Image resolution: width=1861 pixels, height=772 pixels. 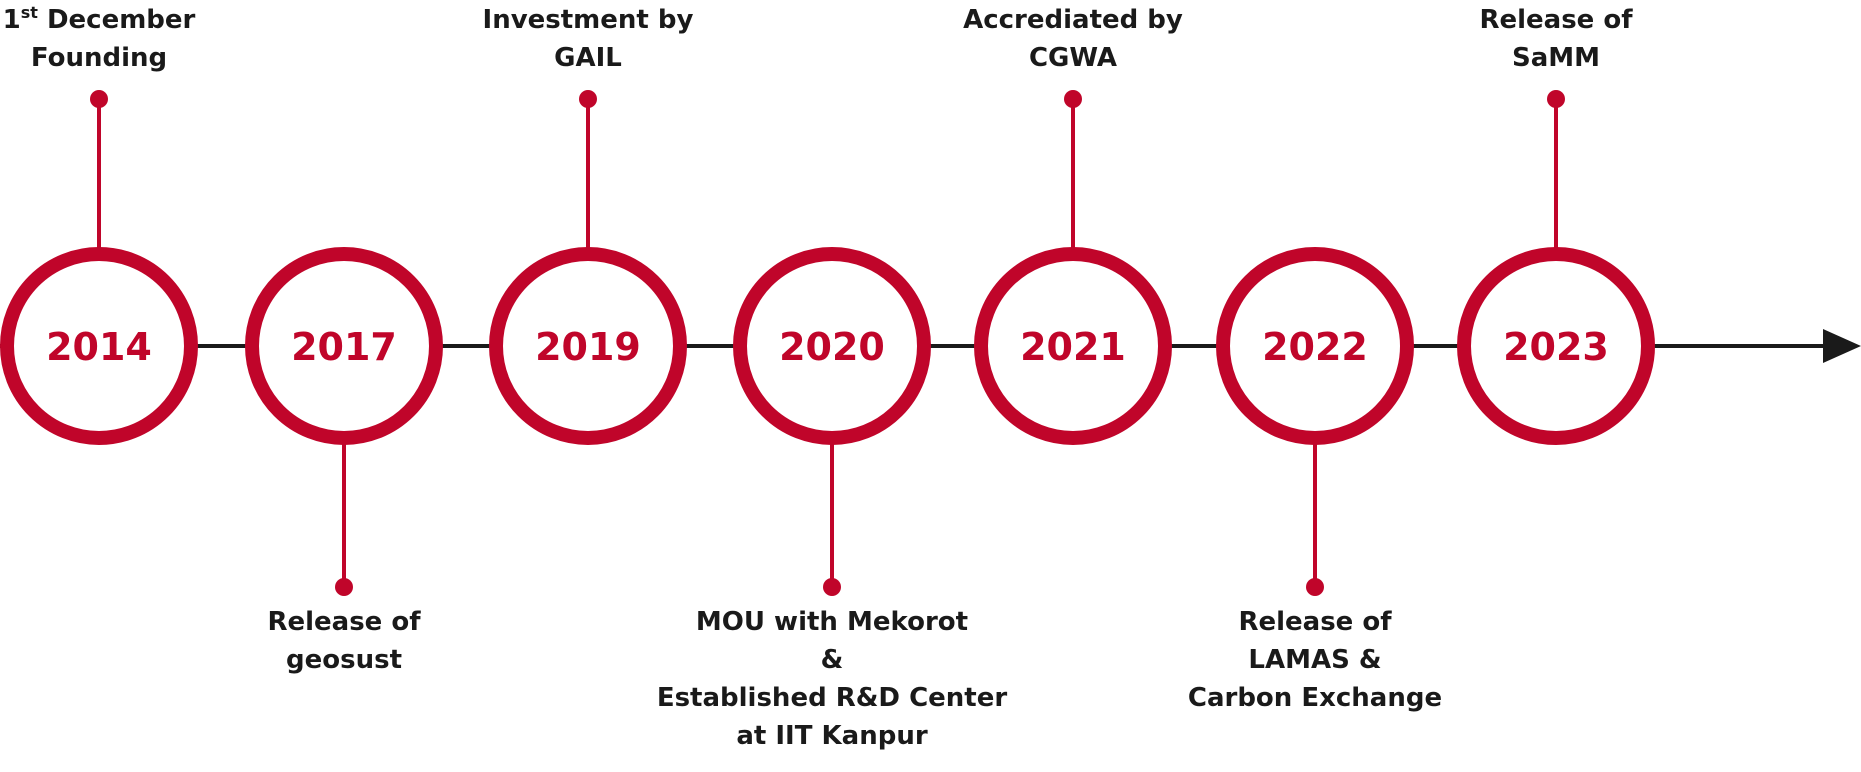 What do you see at coordinates (1073, 20) in the screenshot?
I see `event-label-line: Accrediated by` at bounding box center [1073, 20].